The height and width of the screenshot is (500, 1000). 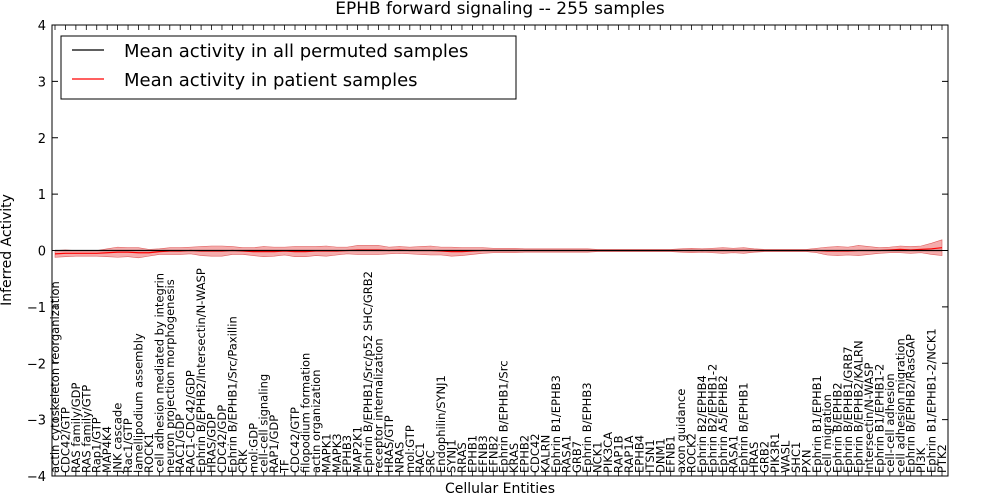 I want to click on entity-label: Ephrin B/EPHB3, so click(x=587, y=427).